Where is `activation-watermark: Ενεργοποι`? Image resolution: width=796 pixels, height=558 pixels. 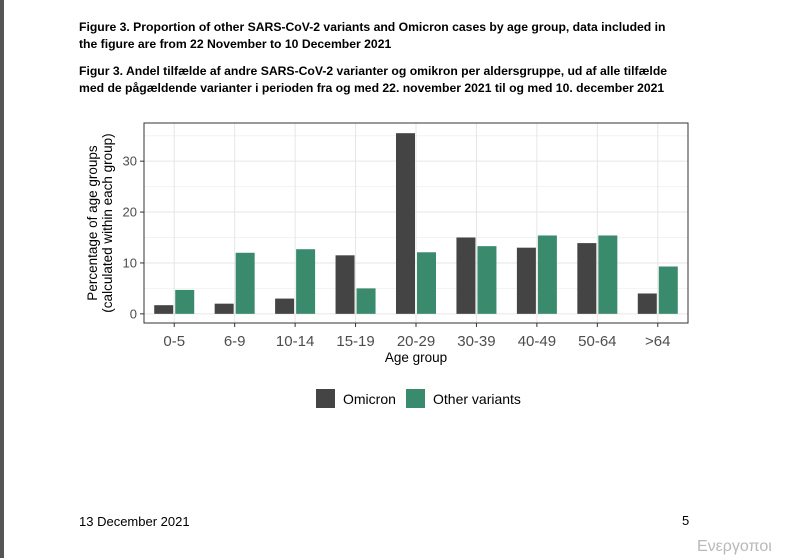 activation-watermark: Ενεργοποι is located at coordinates (734, 546).